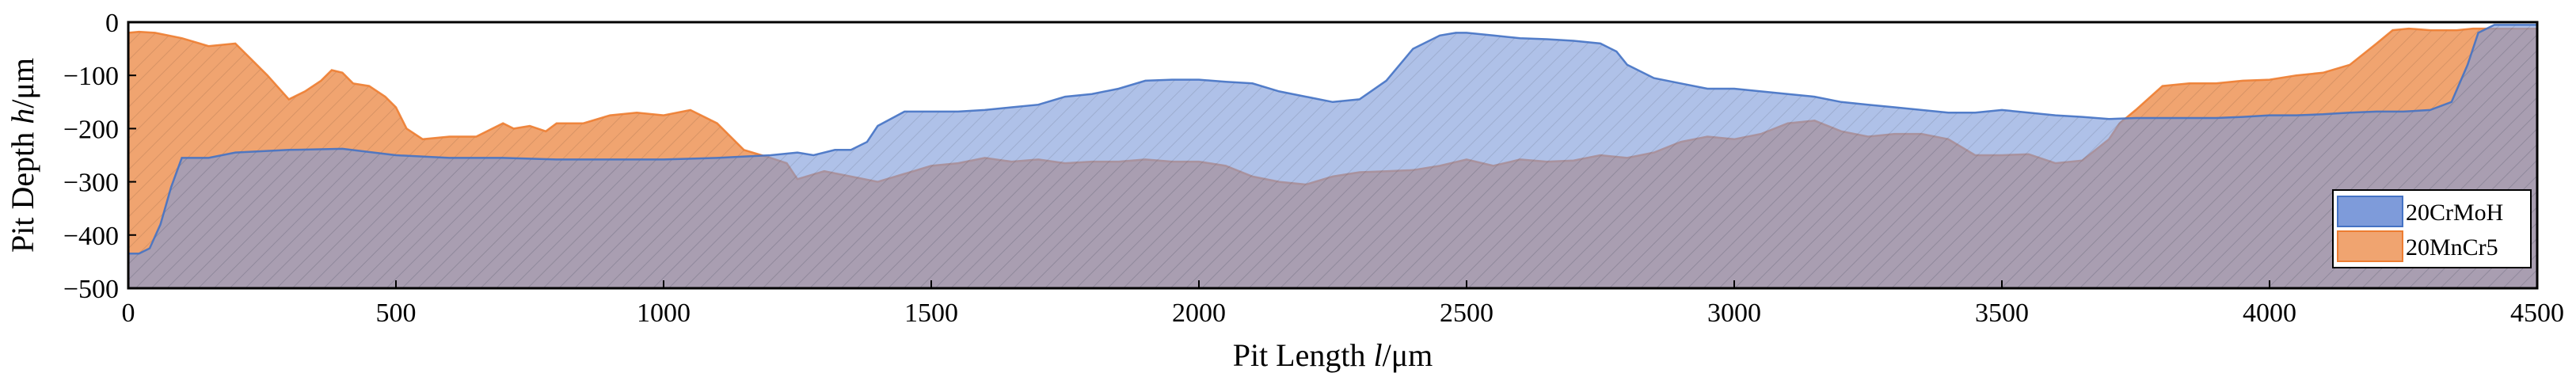 The width and height of the screenshot is (2576, 388). What do you see at coordinates (931, 313) in the screenshot?
I see `x-tick-label: 1500` at bounding box center [931, 313].